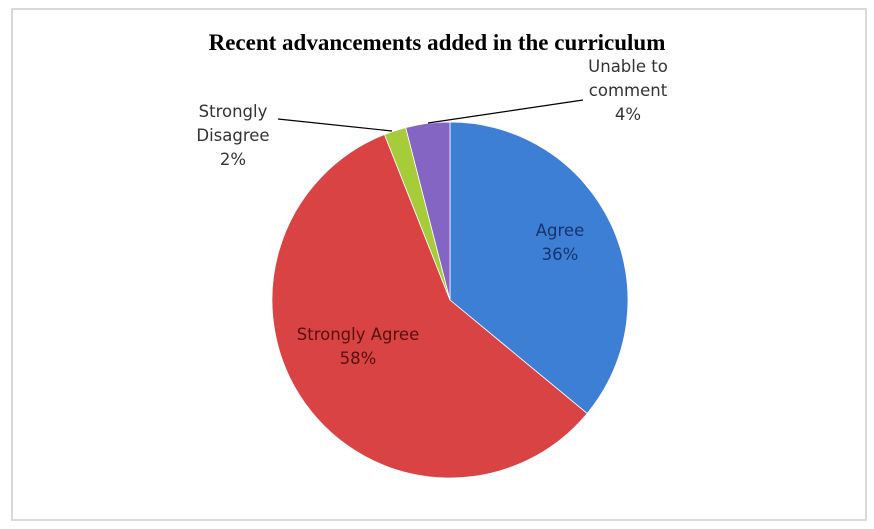 This screenshot has height=529, width=874. What do you see at coordinates (539, 268) in the screenshot?
I see `pie-slice-agree` at bounding box center [539, 268].